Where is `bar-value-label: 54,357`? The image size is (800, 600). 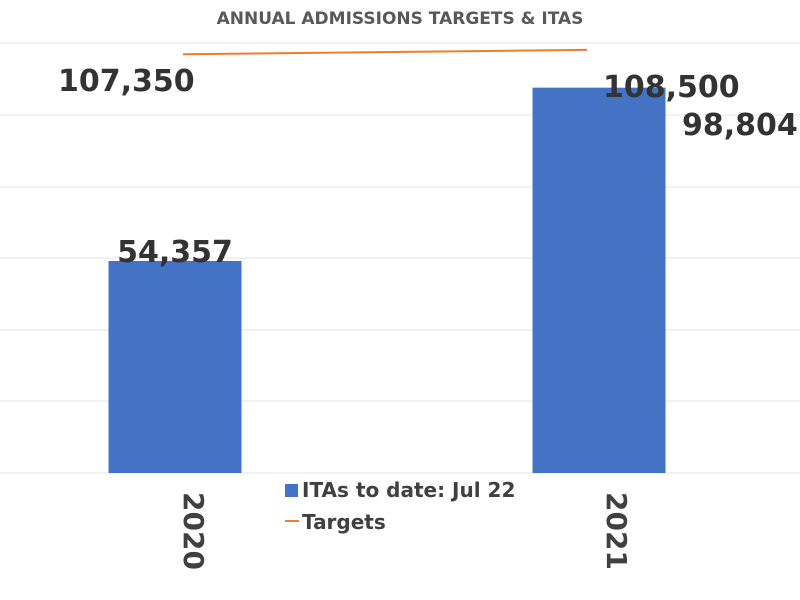 bar-value-label: 54,357 is located at coordinates (175, 252).